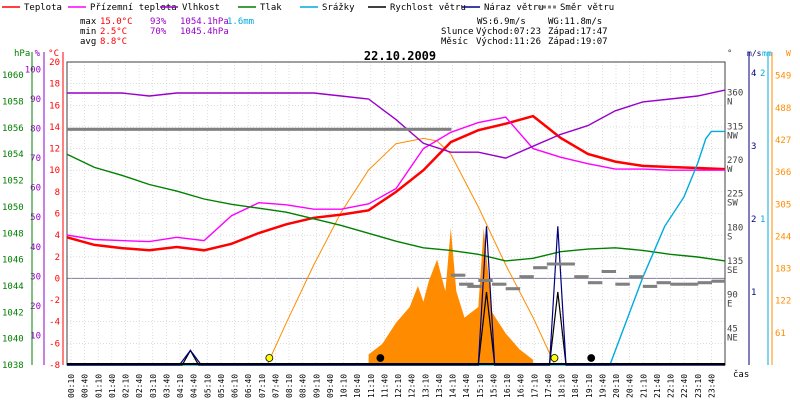 This screenshot has width=800, height=400. What do you see at coordinates (425, 386) in the screenshot?
I see `x-tick-label: 13:10` at bounding box center [425, 386].